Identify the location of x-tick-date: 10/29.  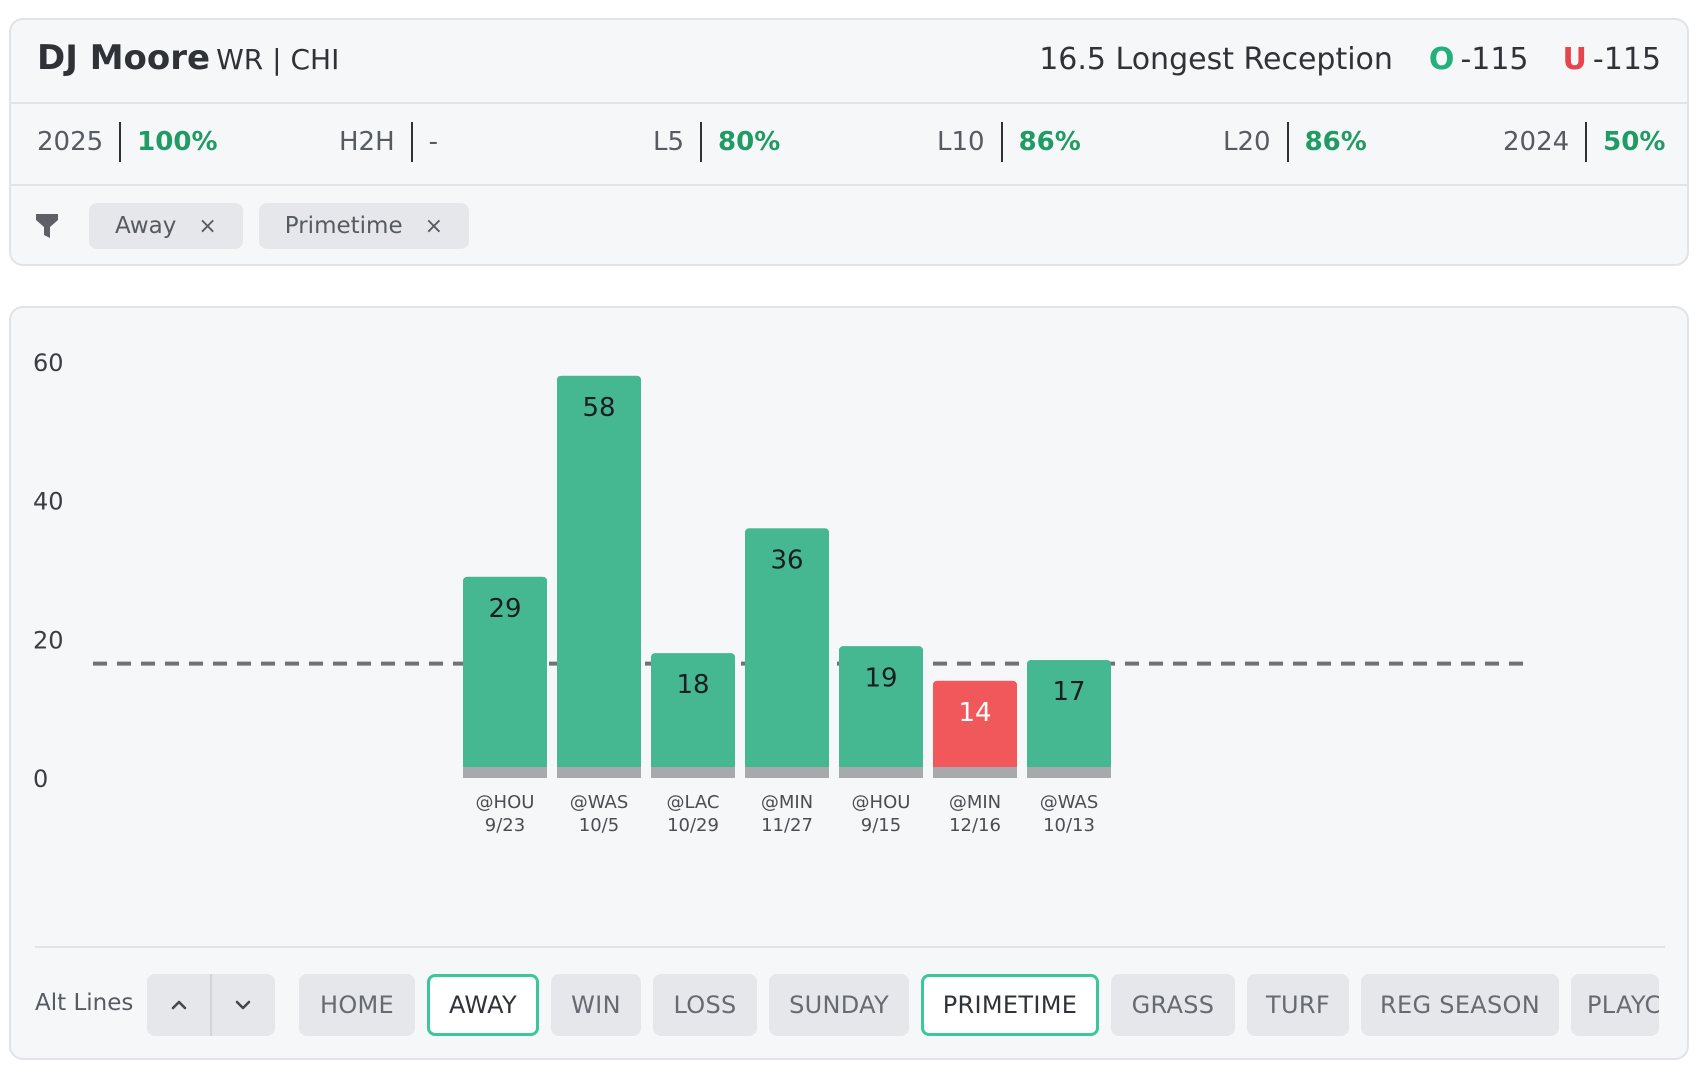
(693, 825).